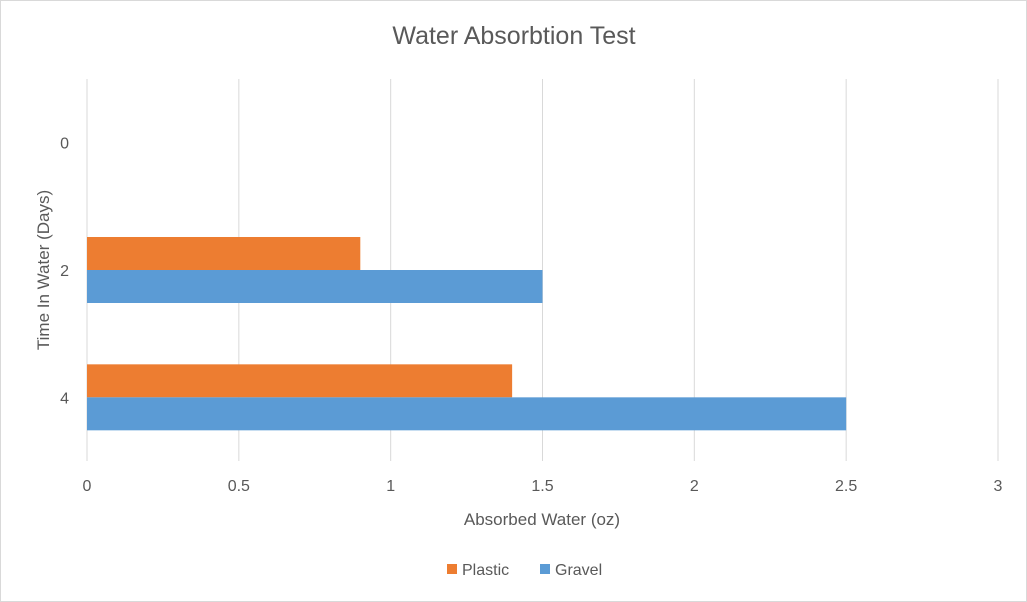 This screenshot has width=1027, height=602. I want to click on y-tick-label: 2, so click(64, 271).